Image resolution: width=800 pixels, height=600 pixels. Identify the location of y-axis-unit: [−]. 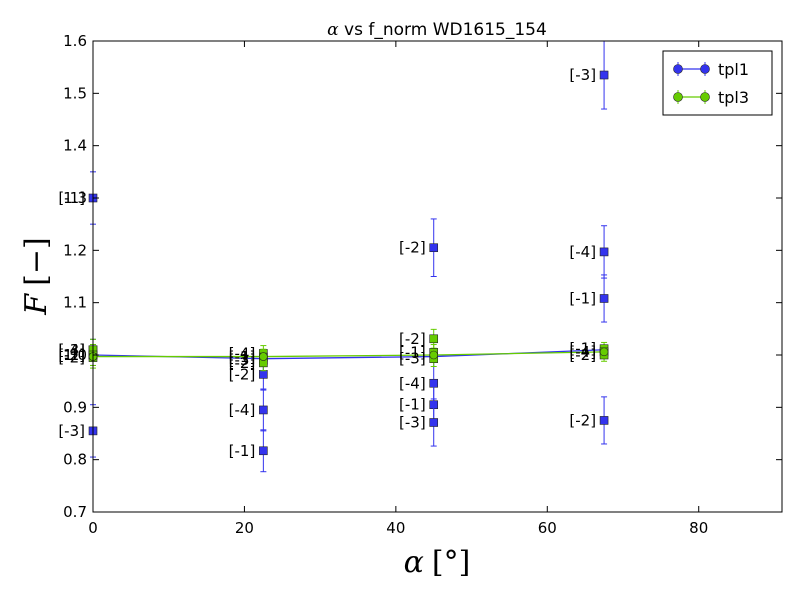
(36, 261).